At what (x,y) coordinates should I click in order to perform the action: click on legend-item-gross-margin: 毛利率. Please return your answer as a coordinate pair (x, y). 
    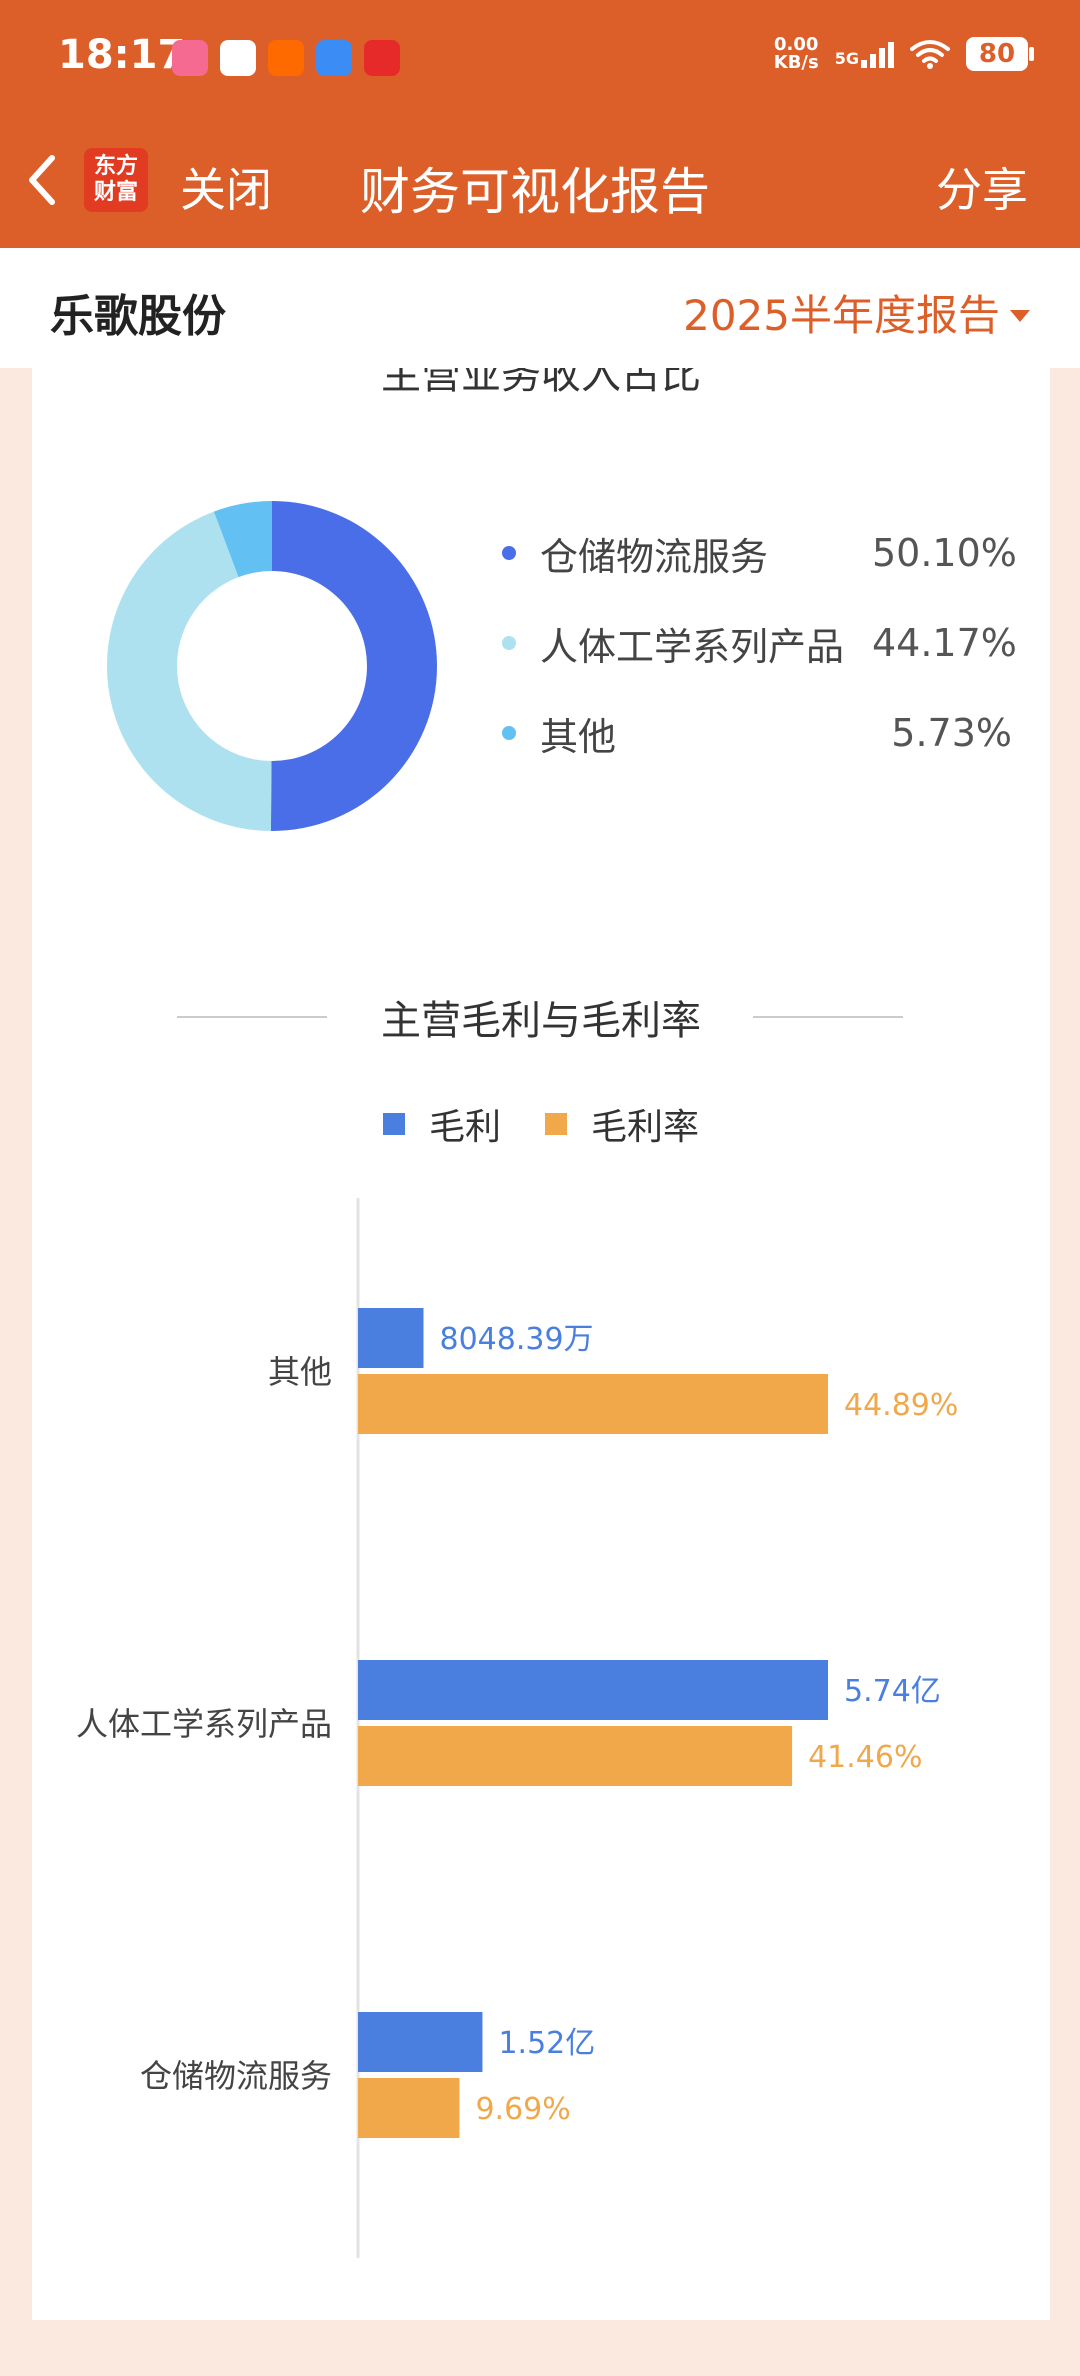
    Looking at the image, I should click on (622, 1124).